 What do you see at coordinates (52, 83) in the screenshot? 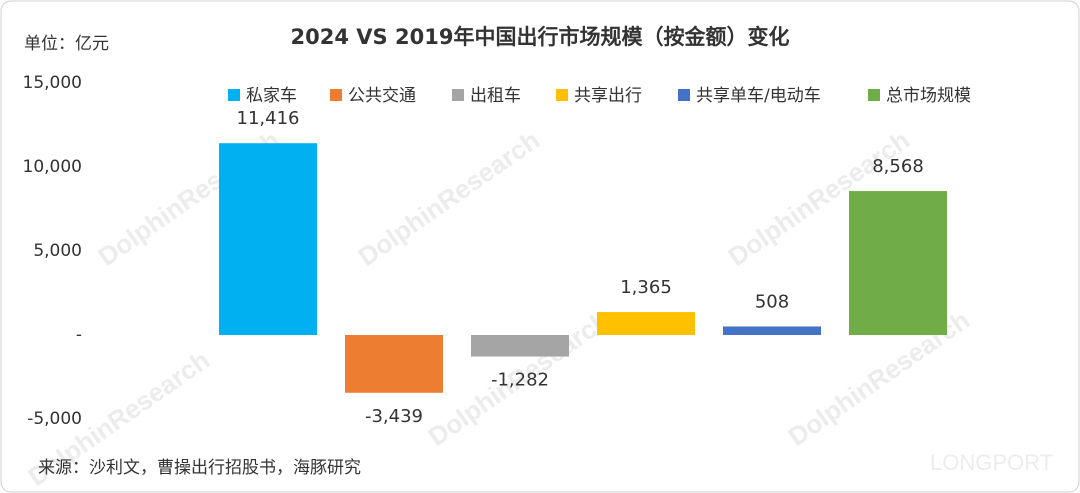
I see `y-tick-label: 15,000` at bounding box center [52, 83].